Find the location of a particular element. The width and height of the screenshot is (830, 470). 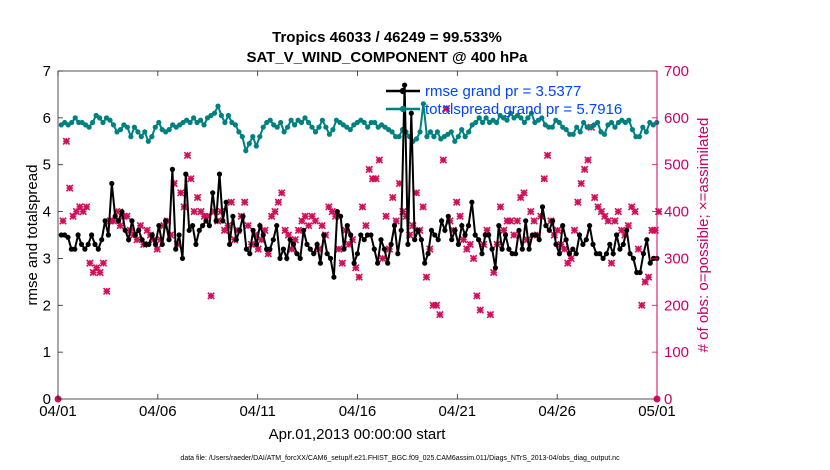

y-left-tick-label: 0 is located at coordinates (47, 399).